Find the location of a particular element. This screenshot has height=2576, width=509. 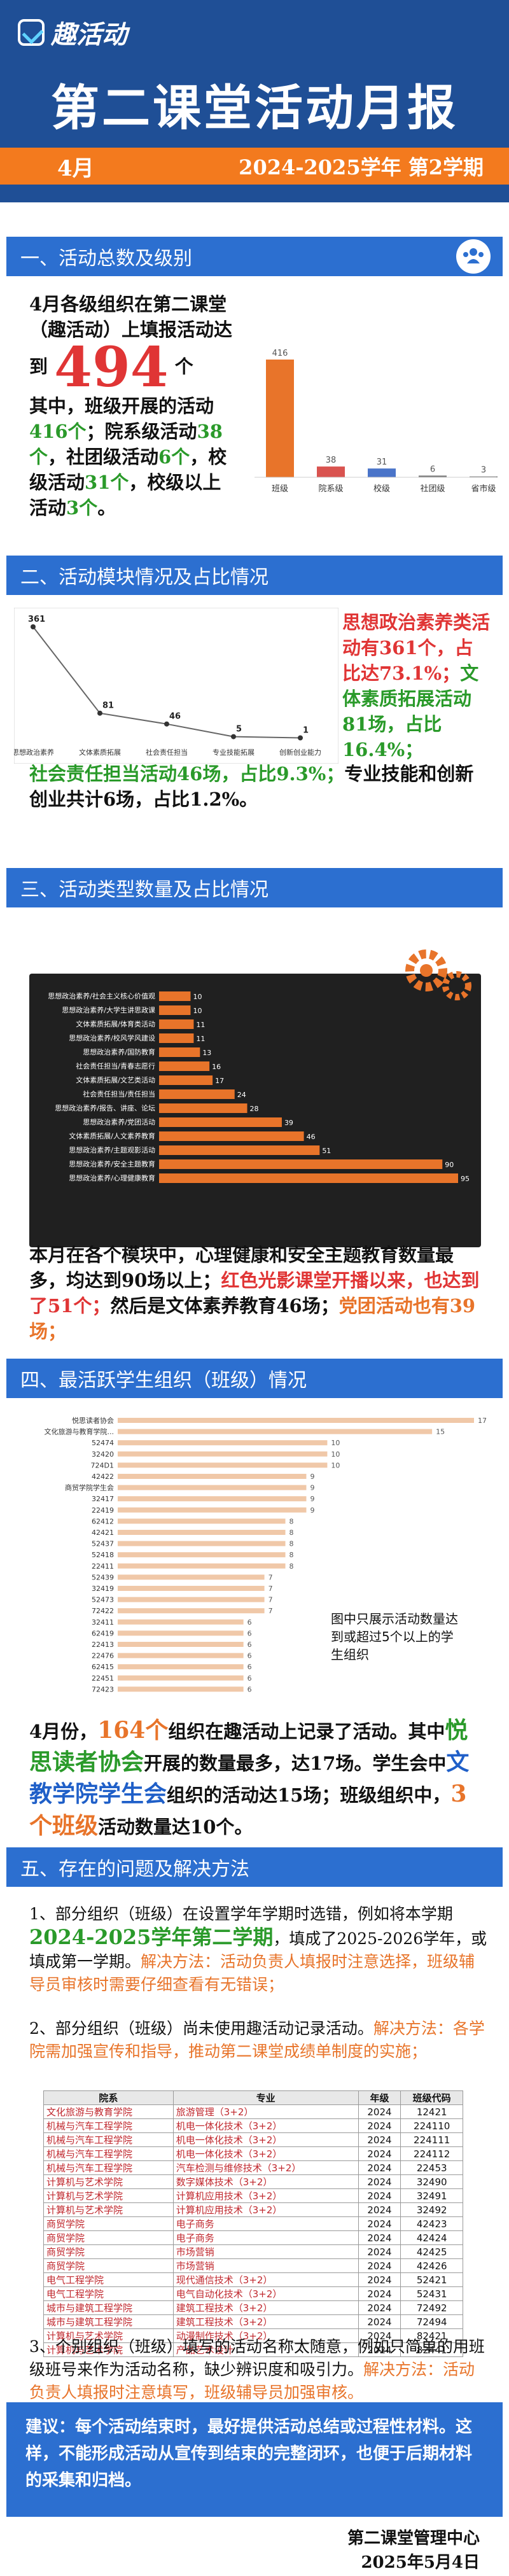

s2-r1: 思想政治素养类活动有361个，占比达73.1%； is located at coordinates (416, 648).